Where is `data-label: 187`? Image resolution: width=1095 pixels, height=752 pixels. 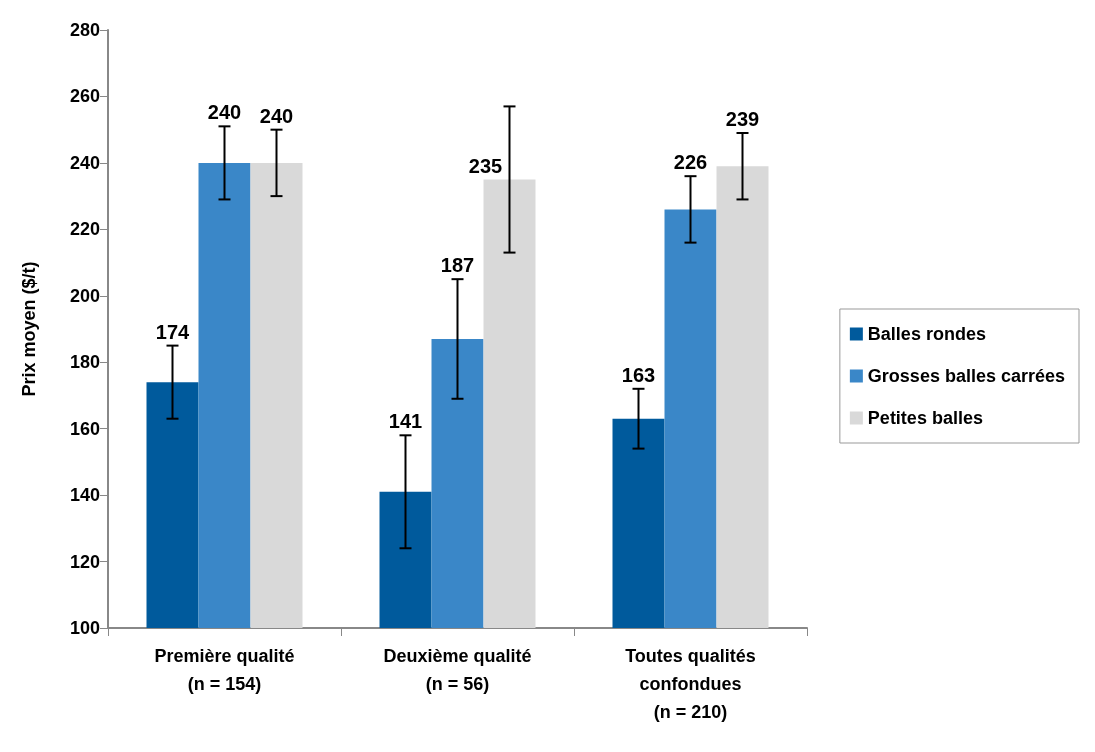
data-label: 187 is located at coordinates (457, 265).